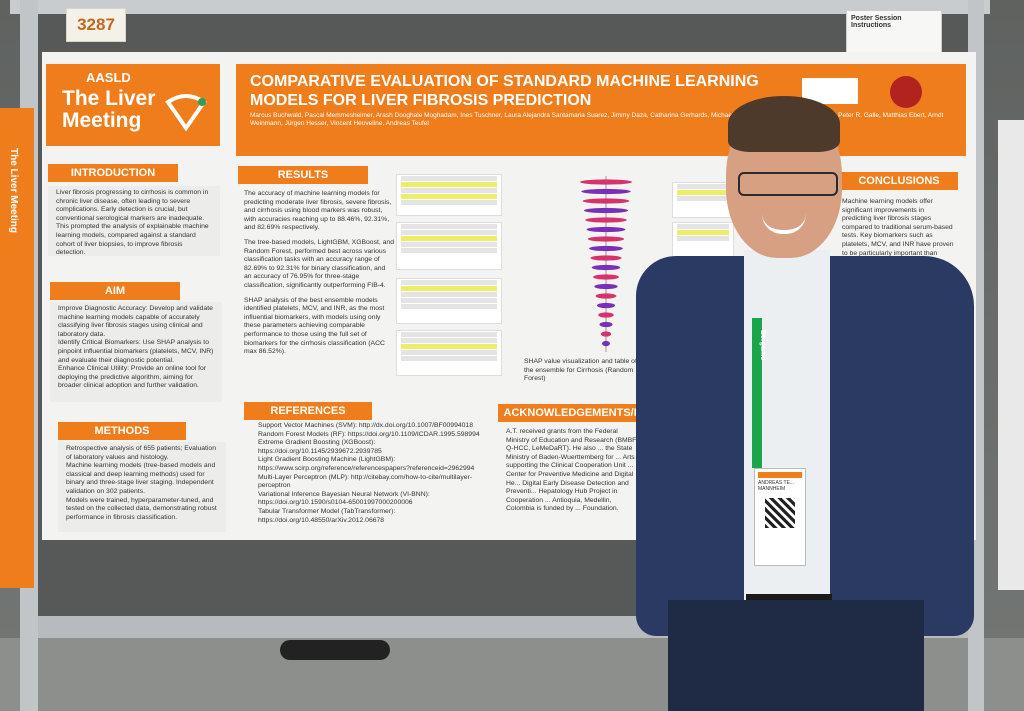  What do you see at coordinates (894, 35) in the screenshot?
I see `instructions-sheet: Poster Session Instructions` at bounding box center [894, 35].